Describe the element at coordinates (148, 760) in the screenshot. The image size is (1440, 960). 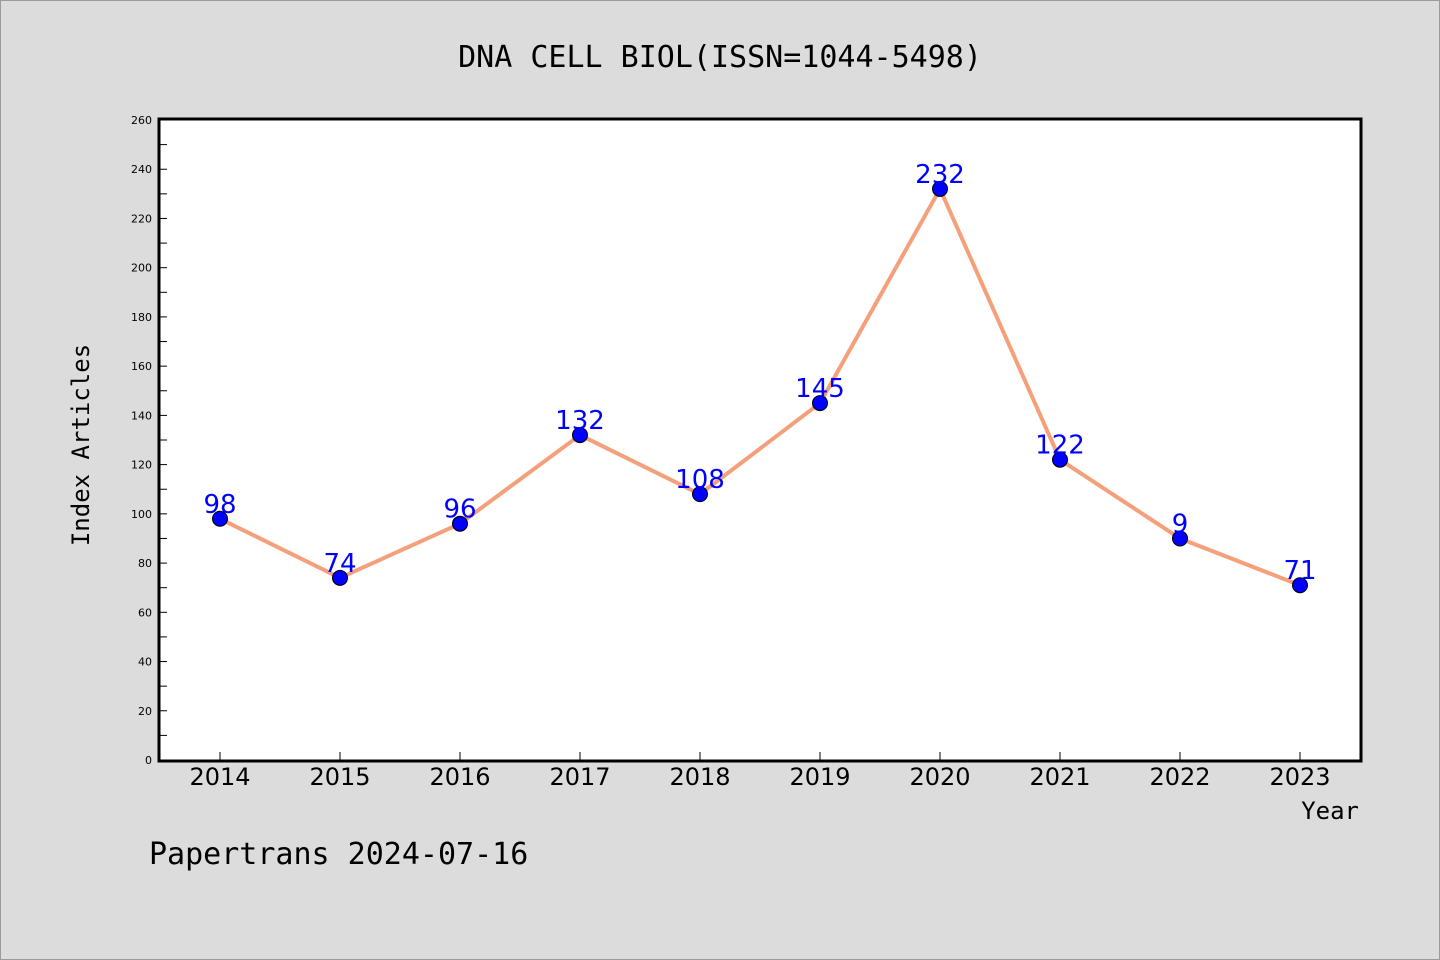
I see `y-tick-label: 0` at that location.